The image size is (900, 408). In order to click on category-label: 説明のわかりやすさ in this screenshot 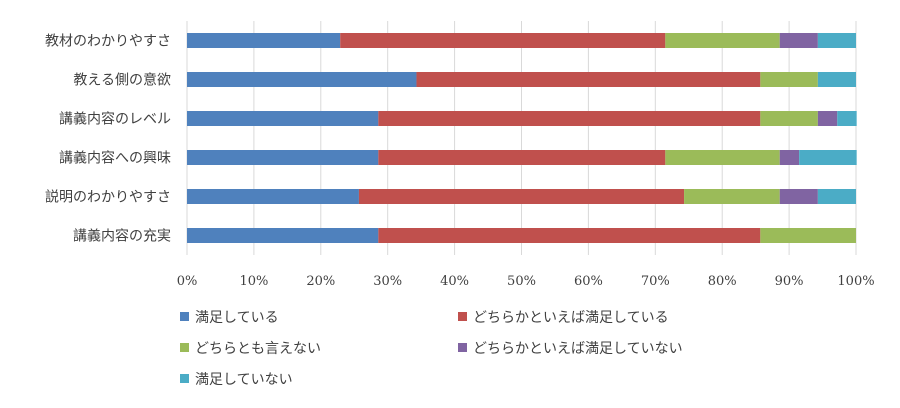, I will do `click(108, 198)`.